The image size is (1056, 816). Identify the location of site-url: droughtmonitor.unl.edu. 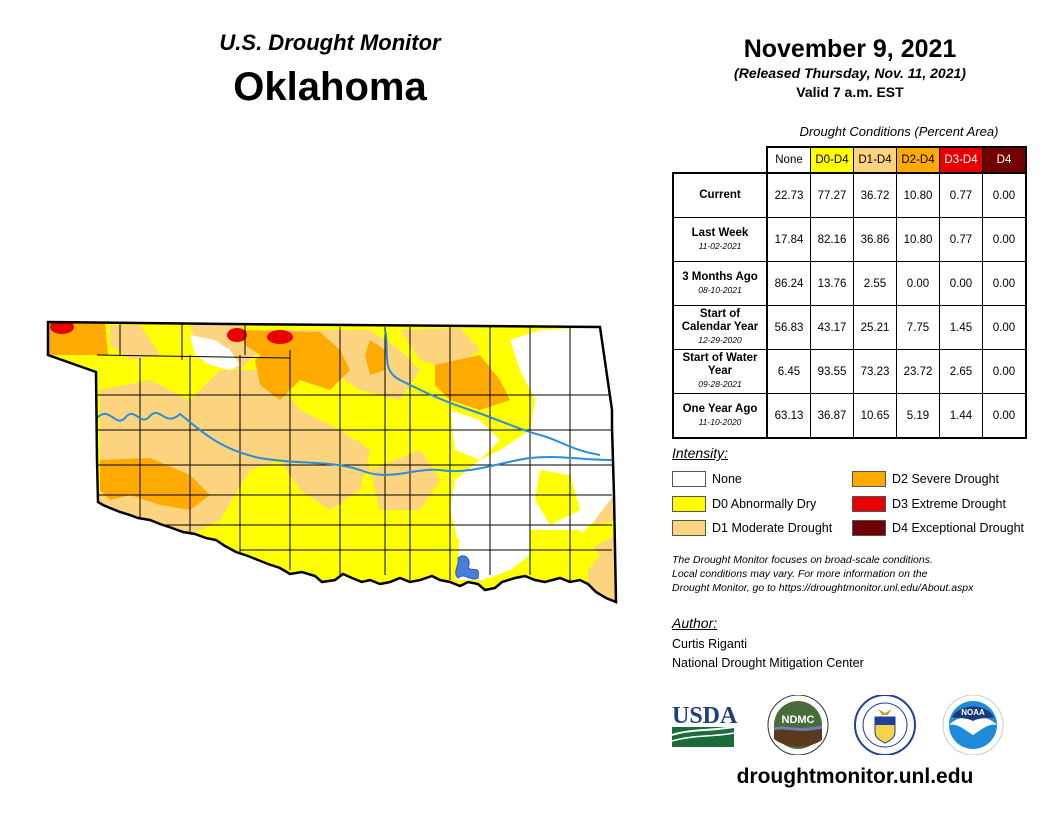
(855, 776).